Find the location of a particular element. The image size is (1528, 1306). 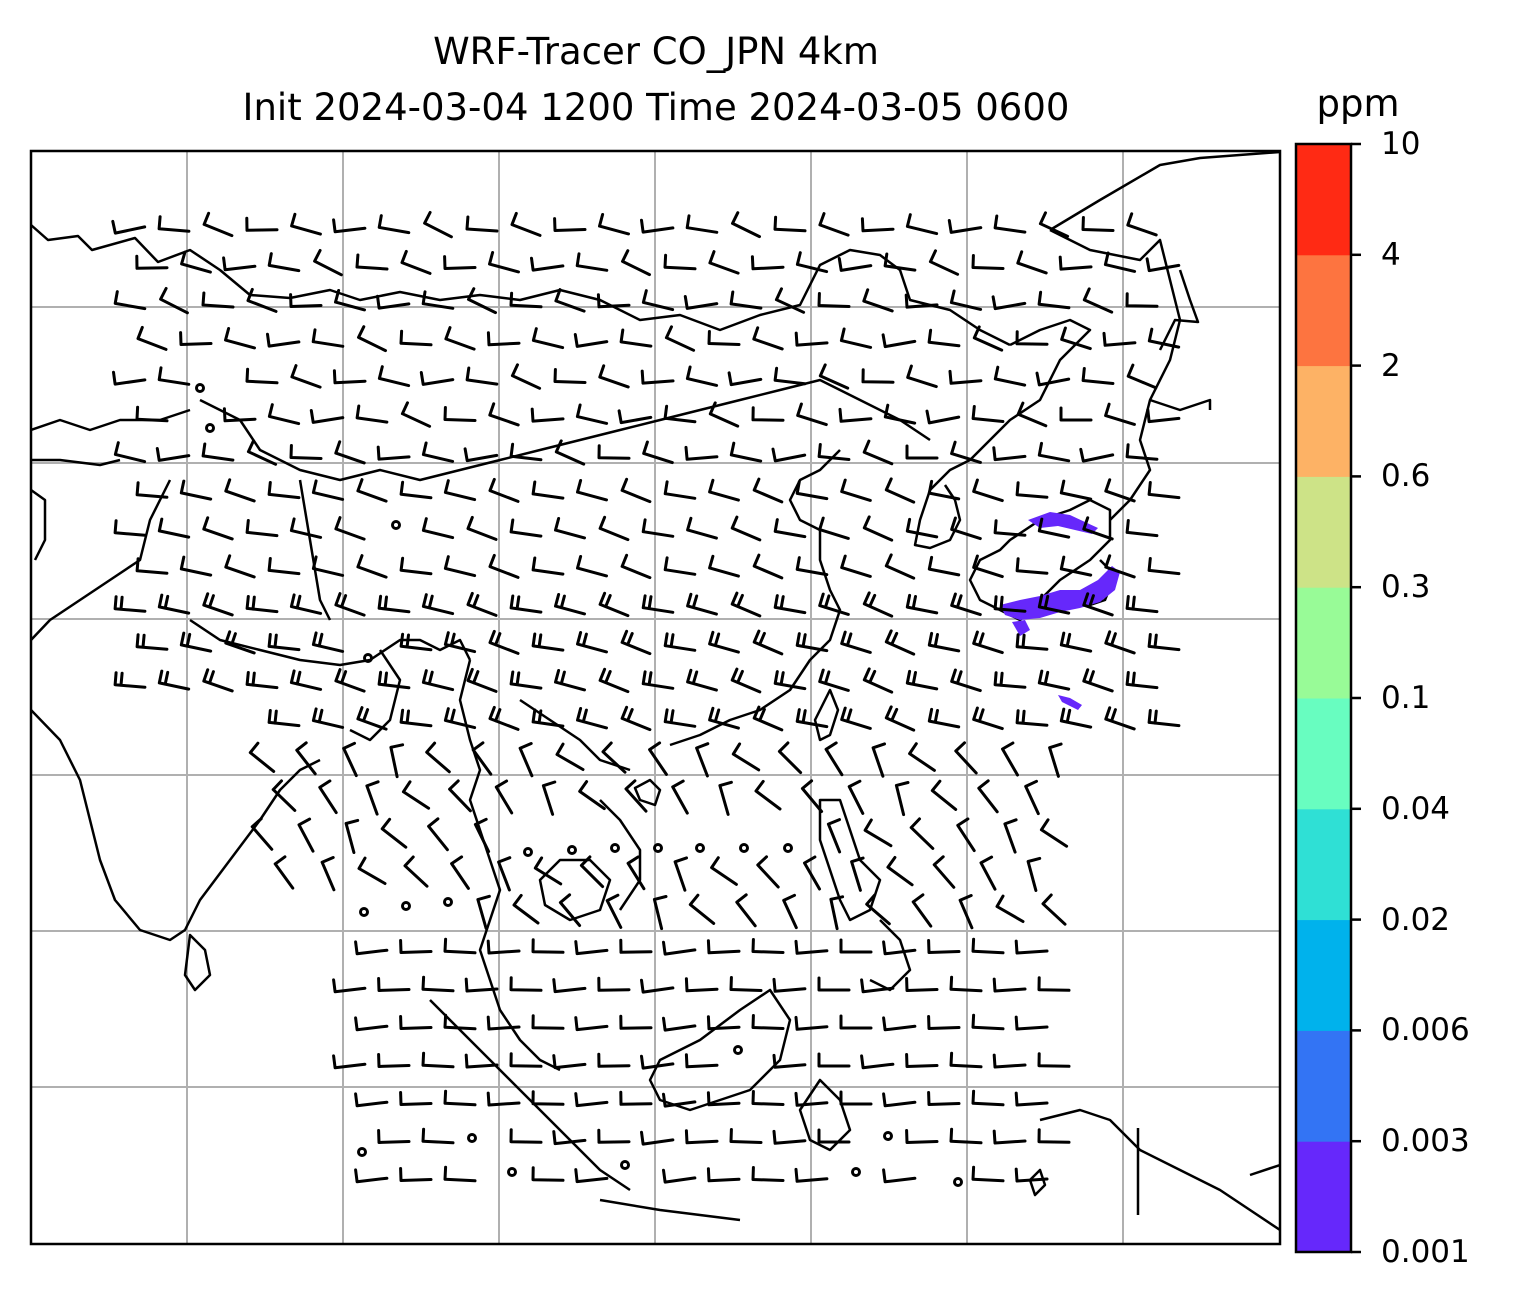

colorbar-tick-label: 10 is located at coordinates (1401, 144).